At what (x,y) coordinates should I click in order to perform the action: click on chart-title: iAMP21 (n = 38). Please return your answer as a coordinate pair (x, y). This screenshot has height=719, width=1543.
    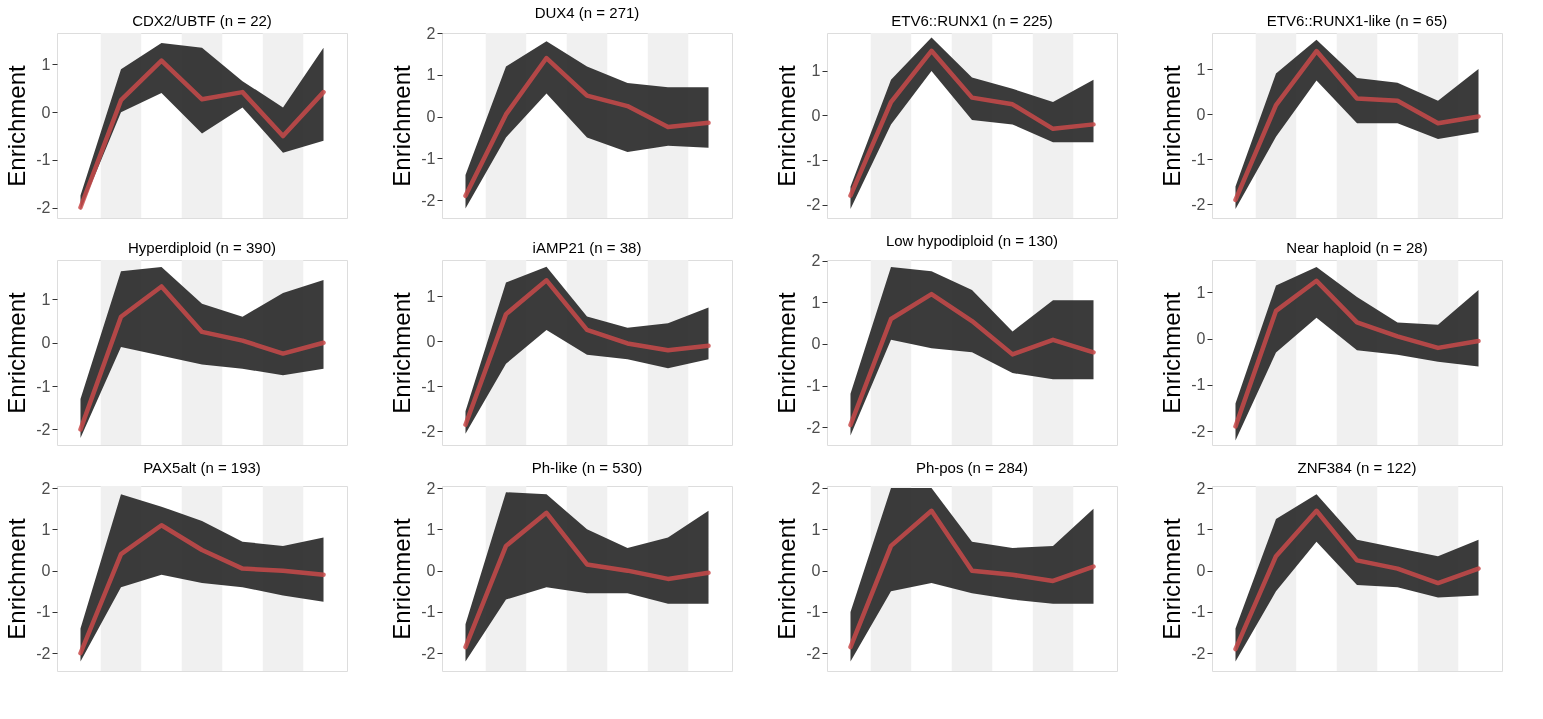
    Looking at the image, I should click on (587, 247).